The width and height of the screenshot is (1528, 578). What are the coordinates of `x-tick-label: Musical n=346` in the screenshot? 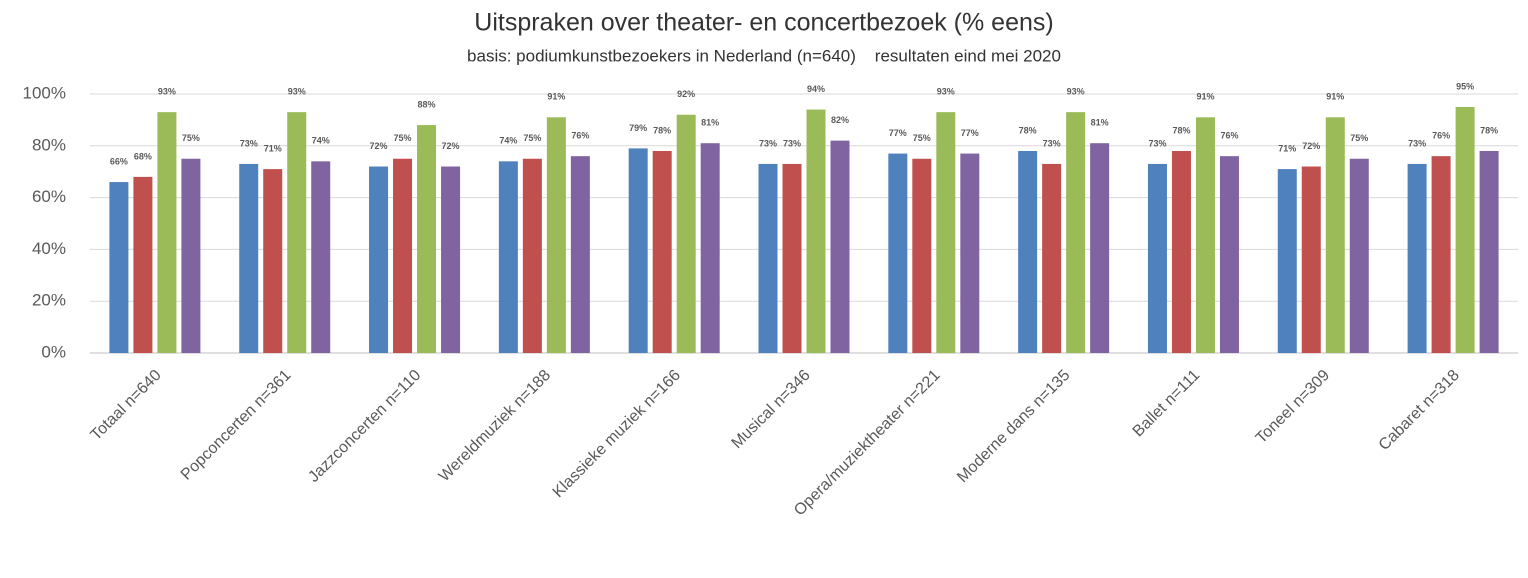 It's located at (771, 409).